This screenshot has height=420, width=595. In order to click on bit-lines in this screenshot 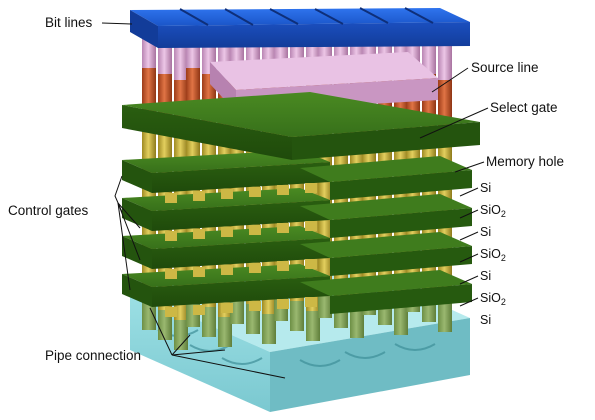, I will do `click(300, 27)`.